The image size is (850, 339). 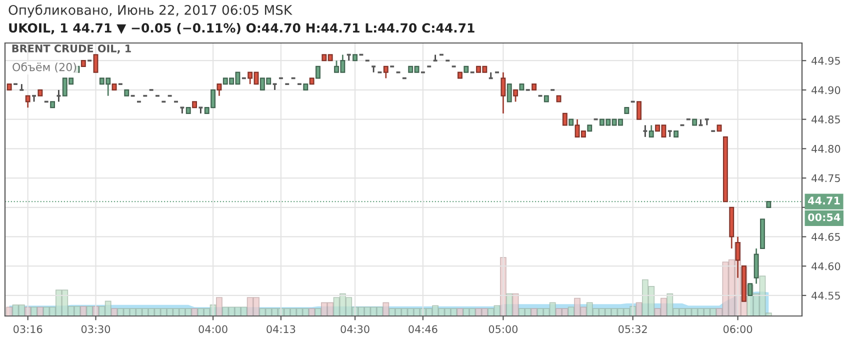 I want to click on chart-title: Опубликовано, Июнь 22, 2017 06:05 MSK, so click(x=150, y=11).